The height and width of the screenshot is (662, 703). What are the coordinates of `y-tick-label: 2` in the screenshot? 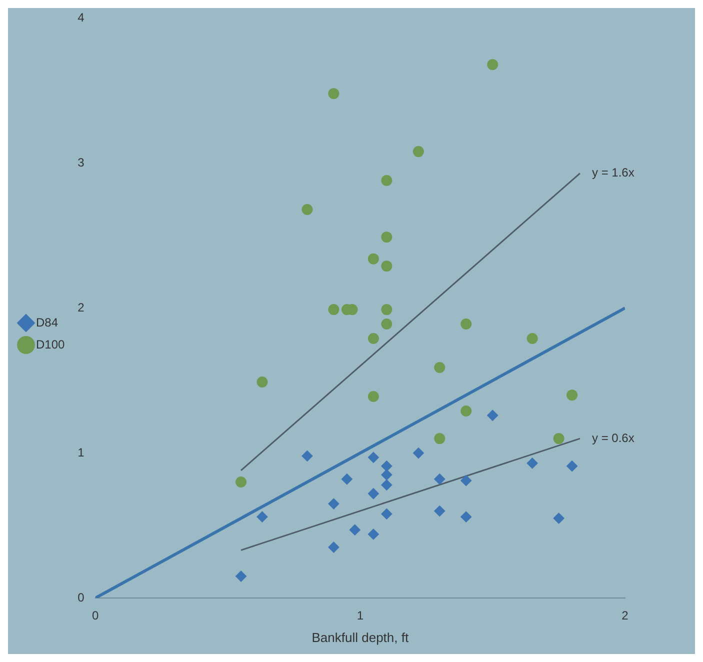 It's located at (81, 307).